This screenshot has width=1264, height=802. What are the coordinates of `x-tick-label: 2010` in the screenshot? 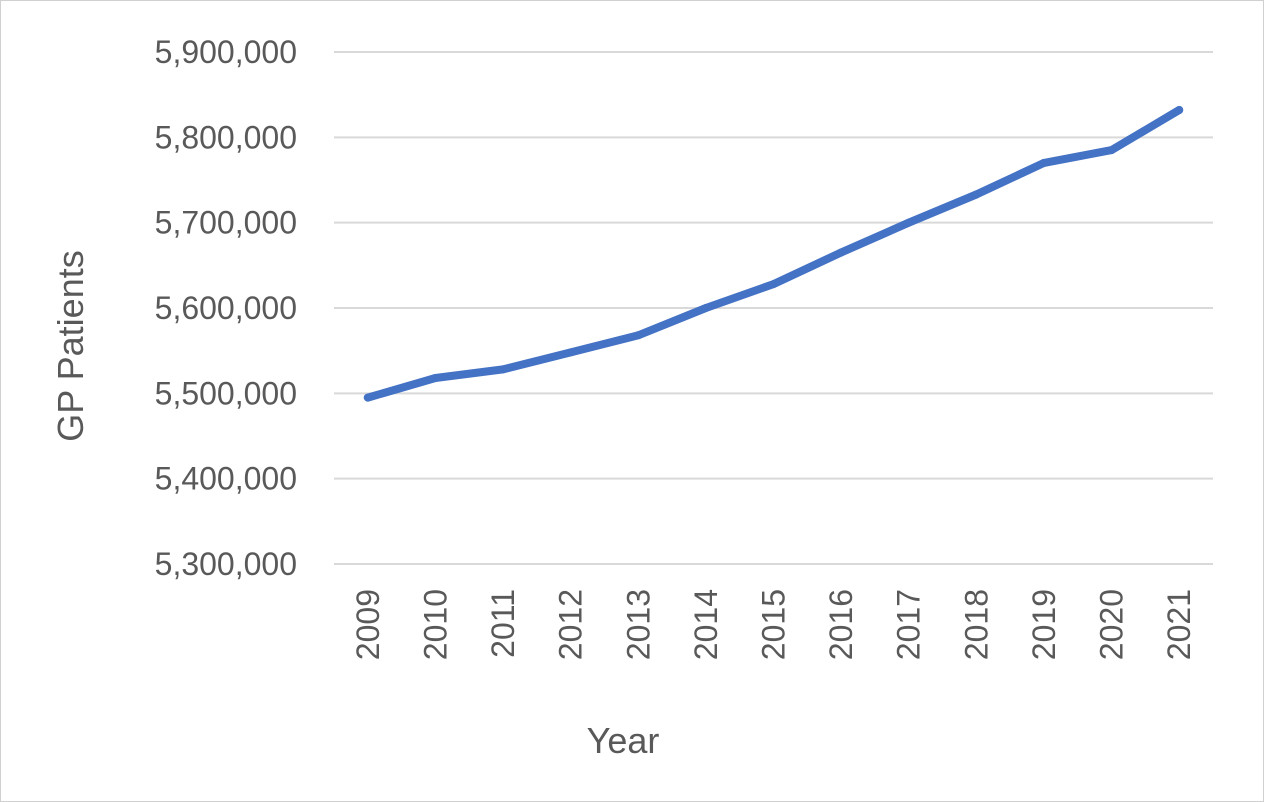 It's located at (435, 624).